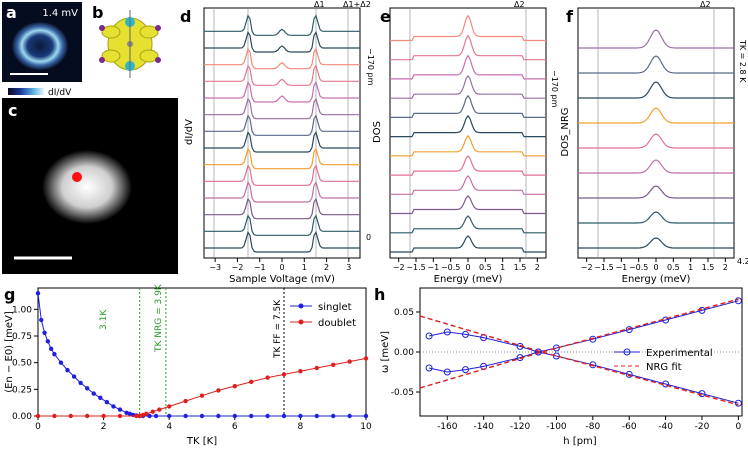  I want to click on ylabel-h: ω [meV], so click(385, 352).